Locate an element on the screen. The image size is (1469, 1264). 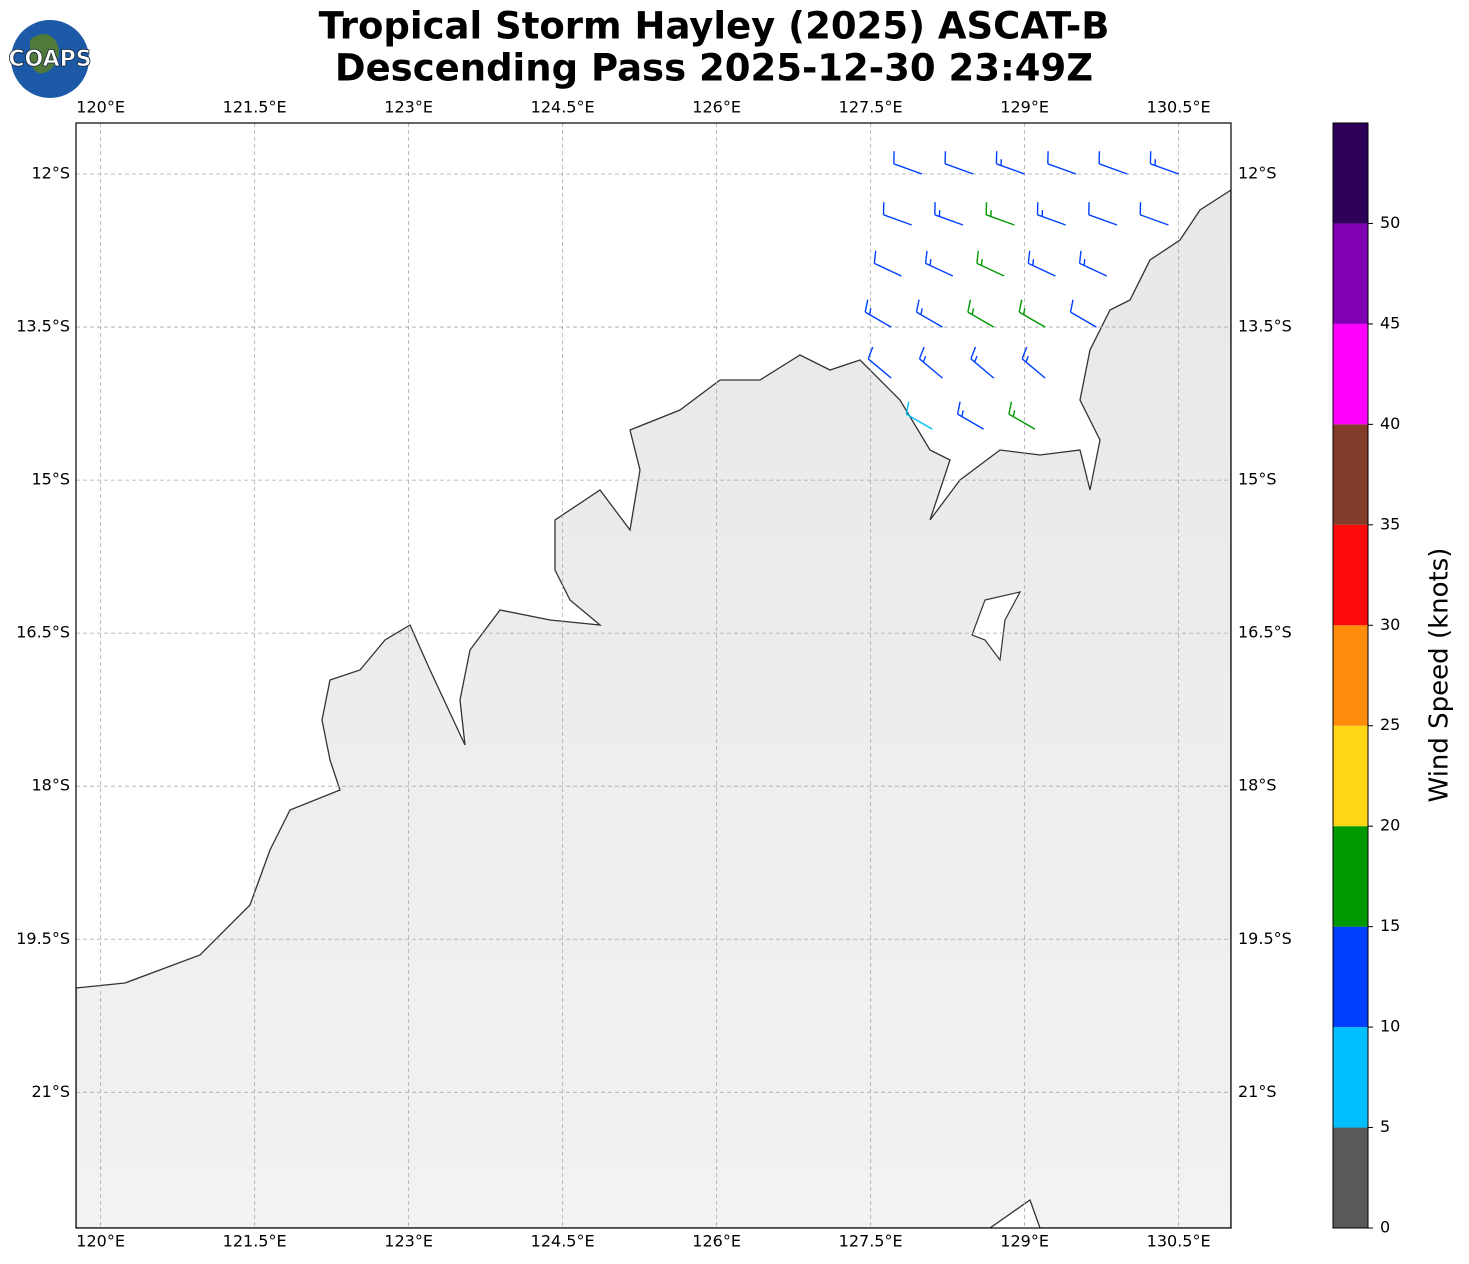
lat-label-left: 19.5°S is located at coordinates (43, 938).